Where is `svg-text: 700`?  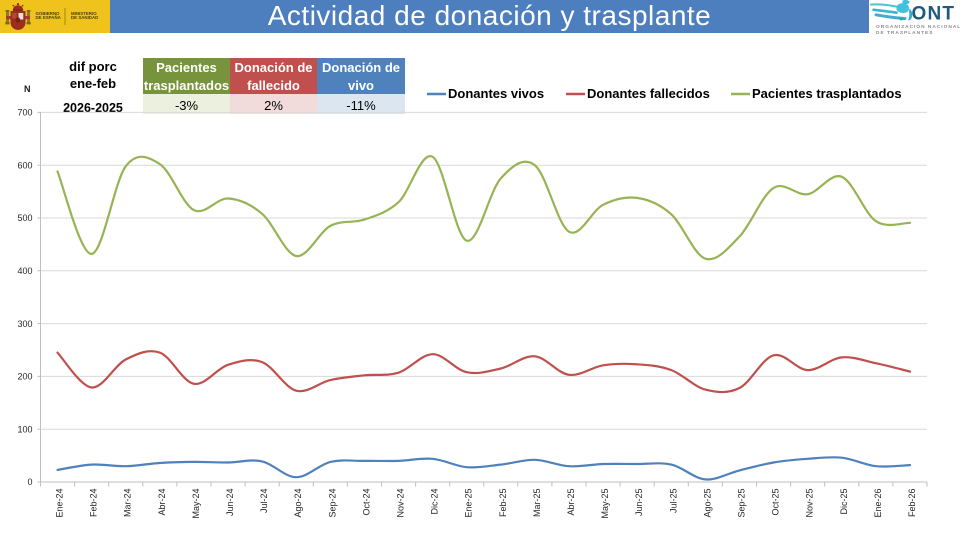 svg-text: 700 is located at coordinates (24, 113).